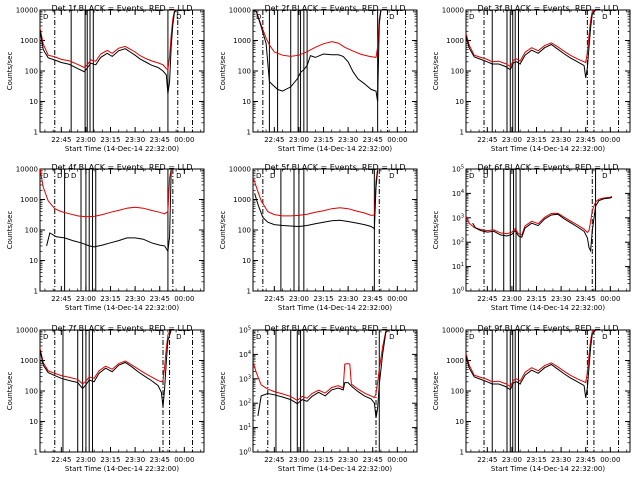 This screenshot has height=480, width=640. Describe the element at coordinates (547, 328) in the screenshot. I see `chart-title: Det 9f BLACK = Events, RED = LLD` at that location.